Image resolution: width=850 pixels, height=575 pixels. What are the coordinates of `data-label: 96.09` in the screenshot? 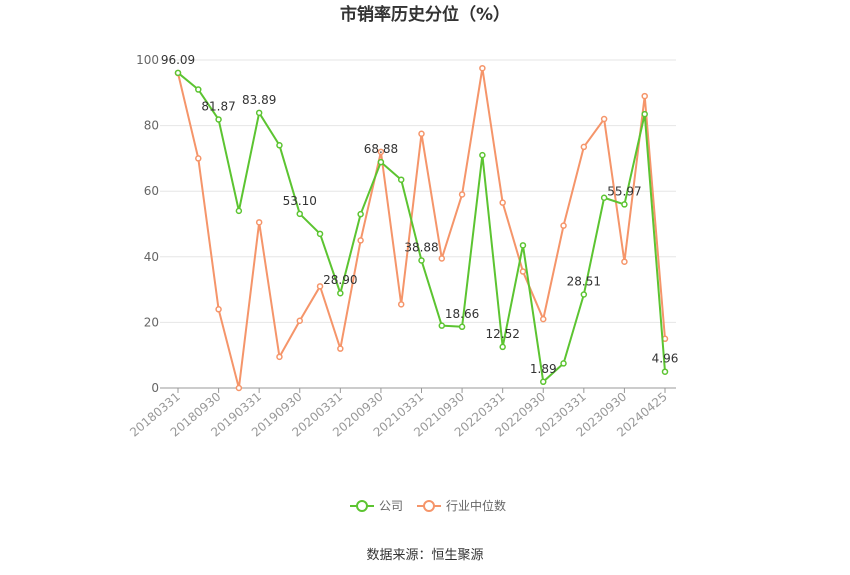 It's located at (178, 60).